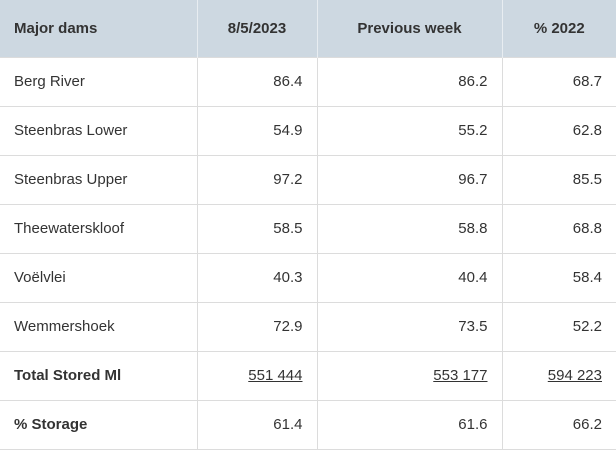 This screenshot has height=451, width=616. What do you see at coordinates (410, 424) in the screenshot?
I see `value-cell: 61.6` at bounding box center [410, 424].